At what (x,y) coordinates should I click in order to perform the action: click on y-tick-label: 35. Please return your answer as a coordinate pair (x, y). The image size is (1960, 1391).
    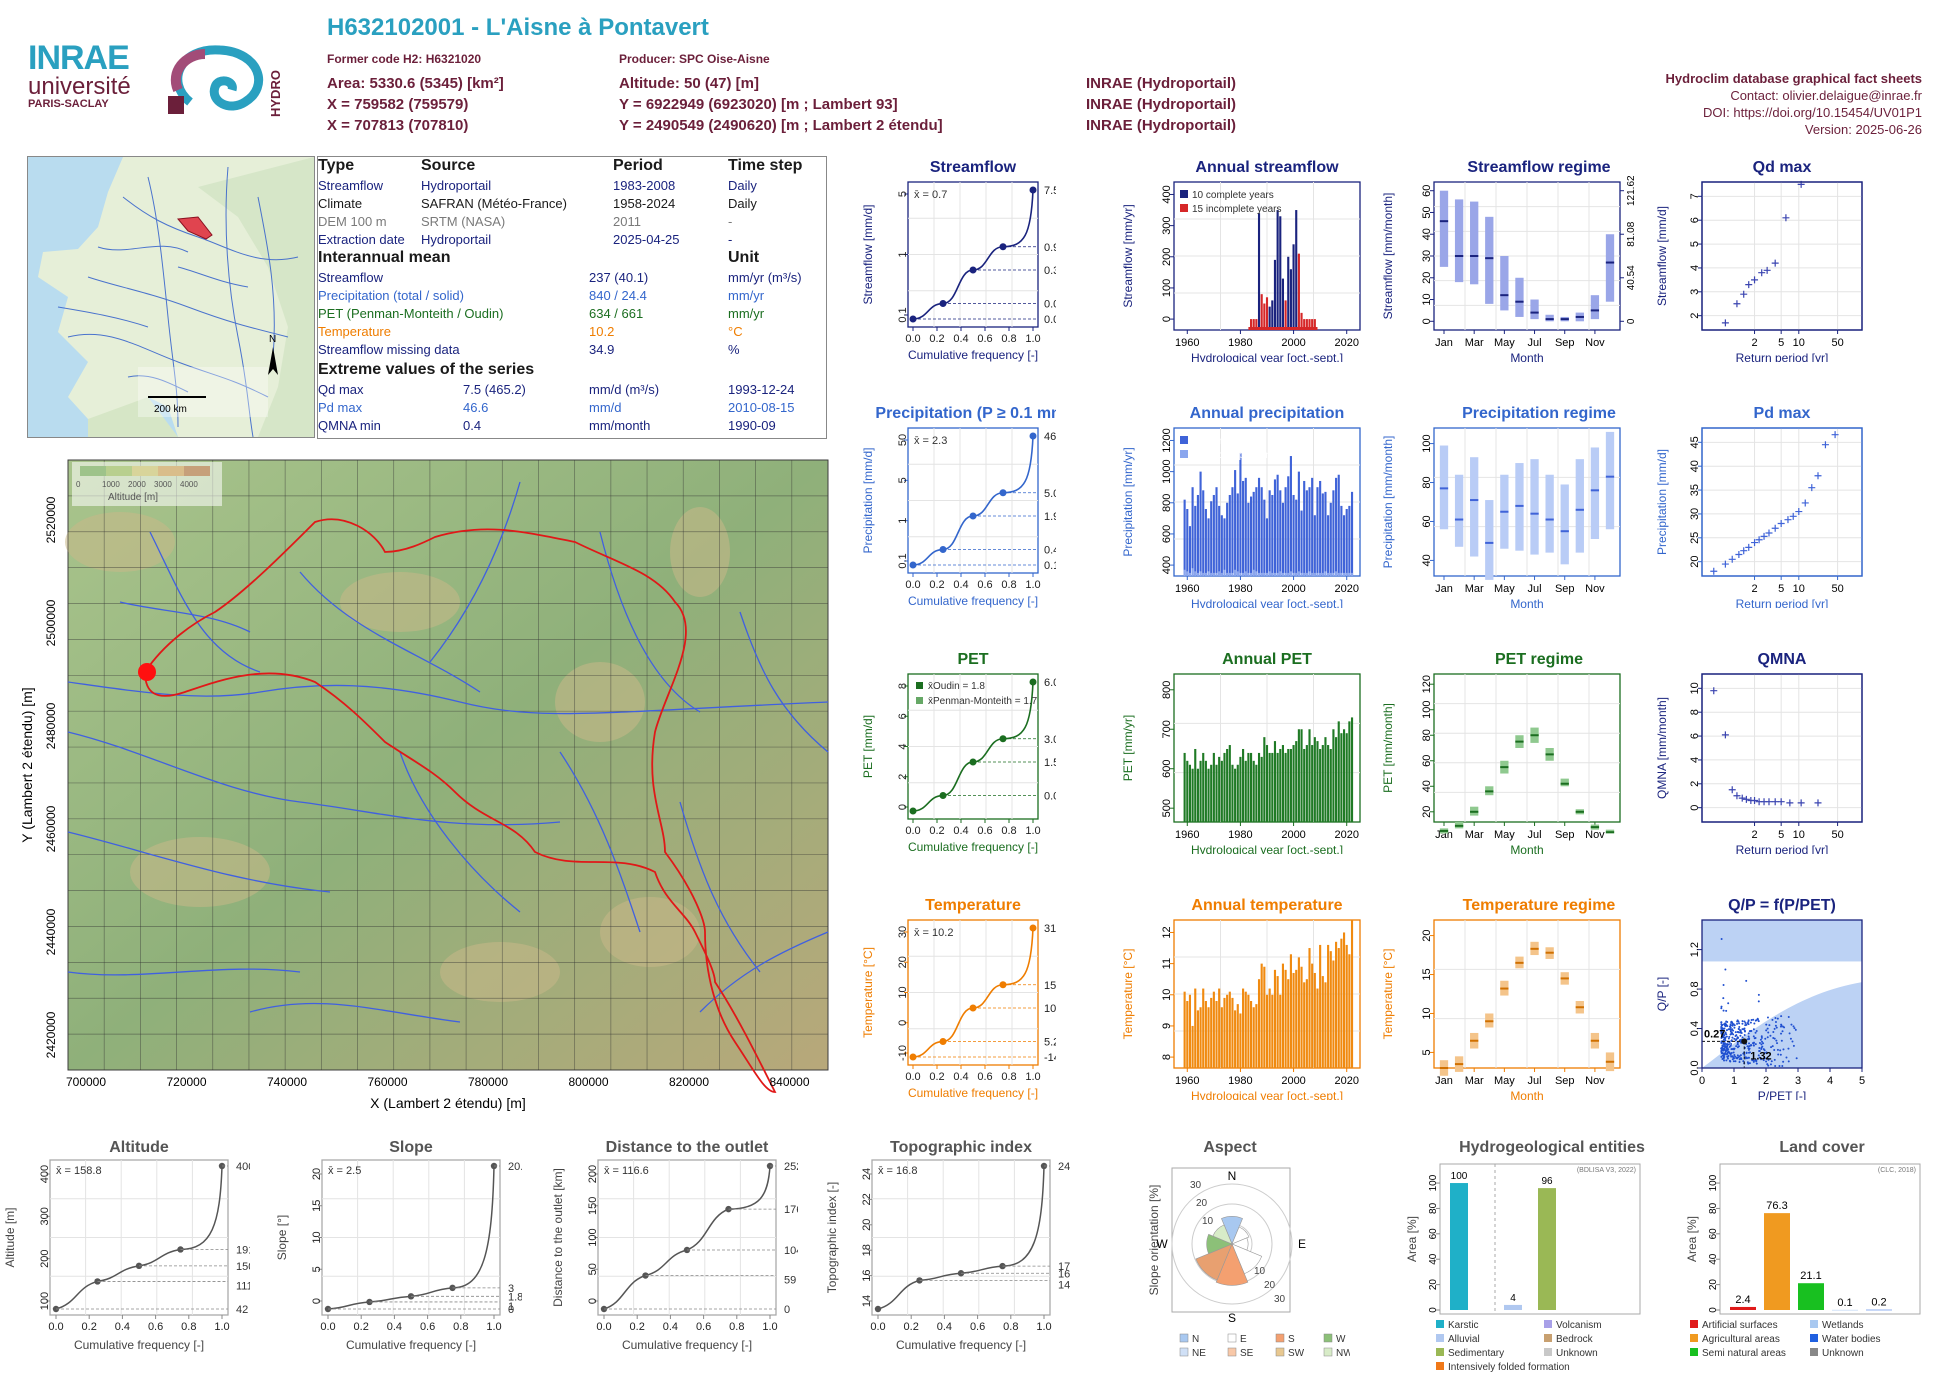
    Looking at the image, I should click on (1695, 490).